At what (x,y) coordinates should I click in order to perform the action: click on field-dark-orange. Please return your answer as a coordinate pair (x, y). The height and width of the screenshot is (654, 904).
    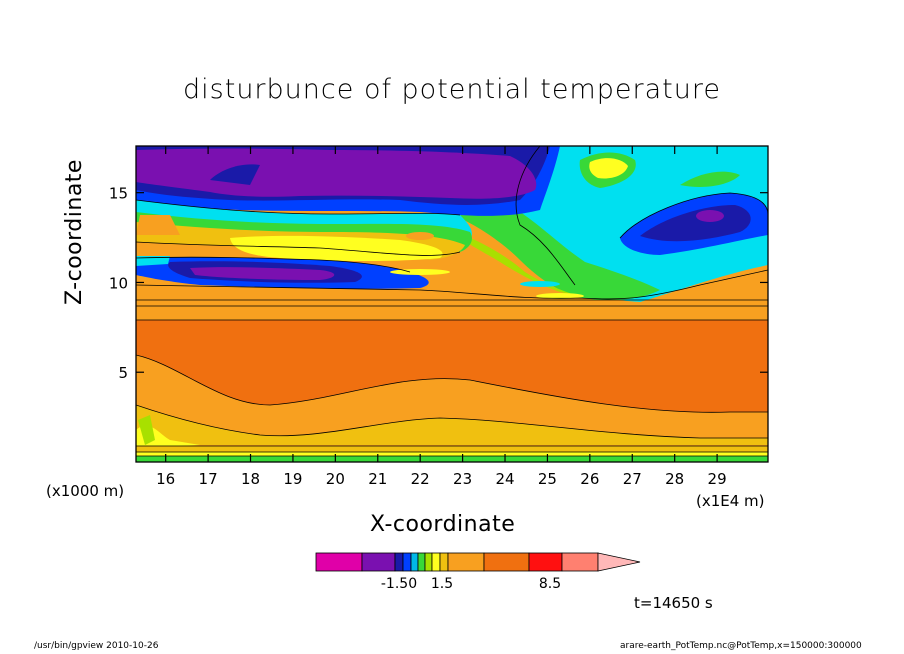
    Looking at the image, I should click on (452, 366).